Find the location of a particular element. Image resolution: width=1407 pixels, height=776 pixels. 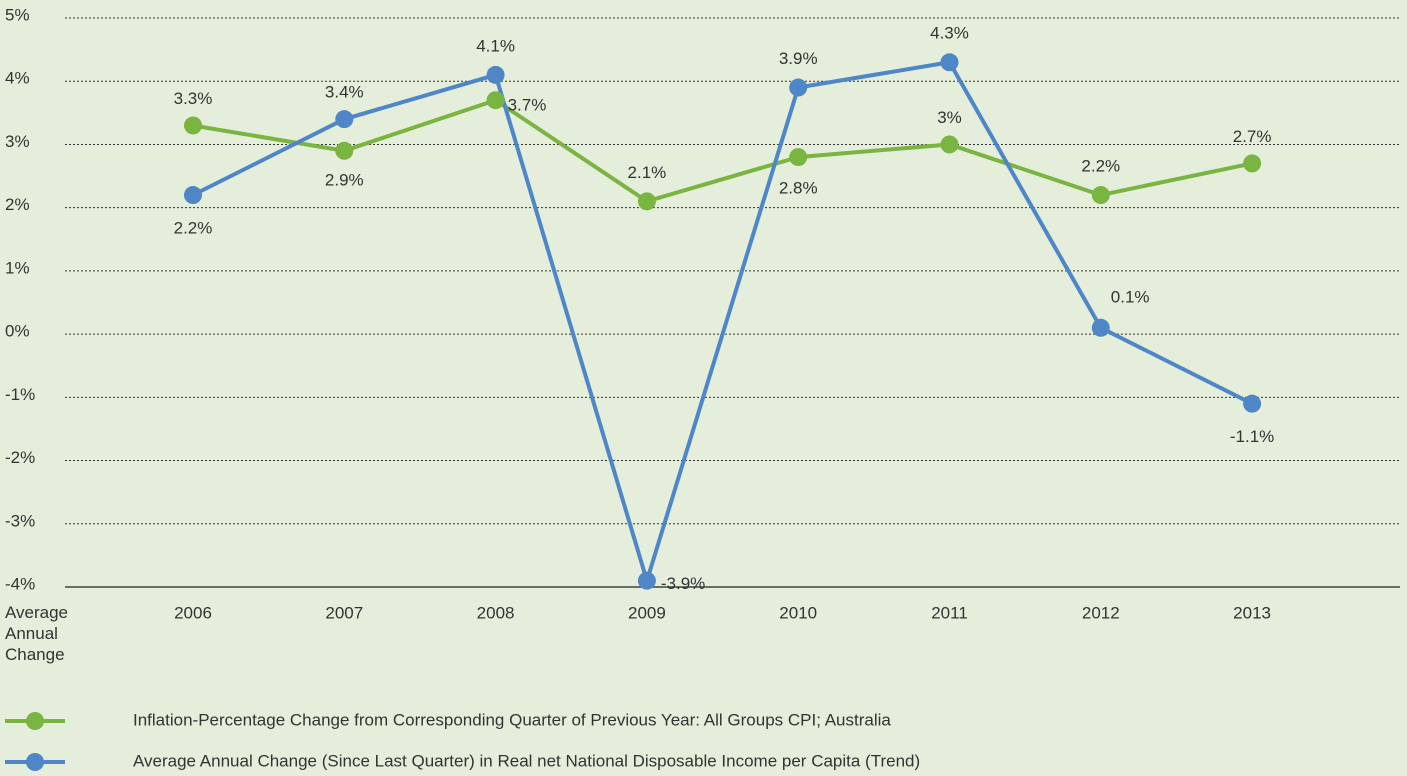

x-axis-label-line: Average is located at coordinates (36, 612).